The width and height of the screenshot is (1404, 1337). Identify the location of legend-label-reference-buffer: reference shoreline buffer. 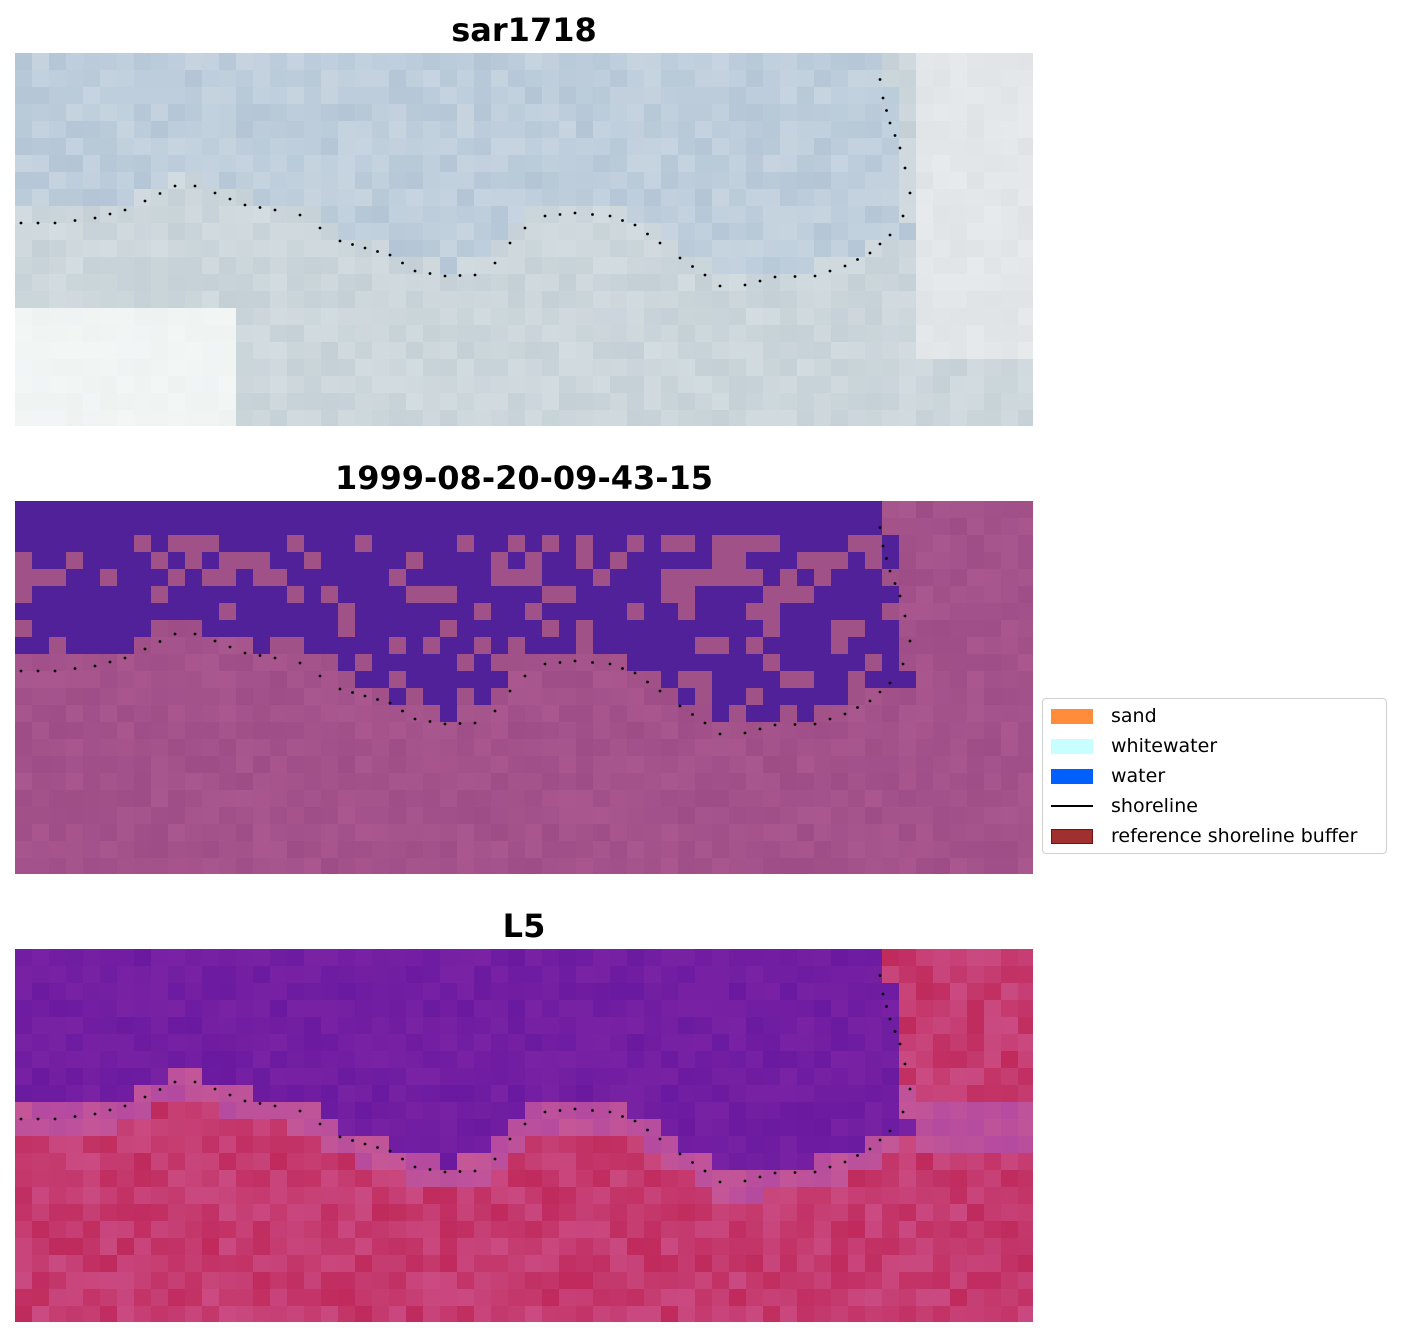
(1234, 836).